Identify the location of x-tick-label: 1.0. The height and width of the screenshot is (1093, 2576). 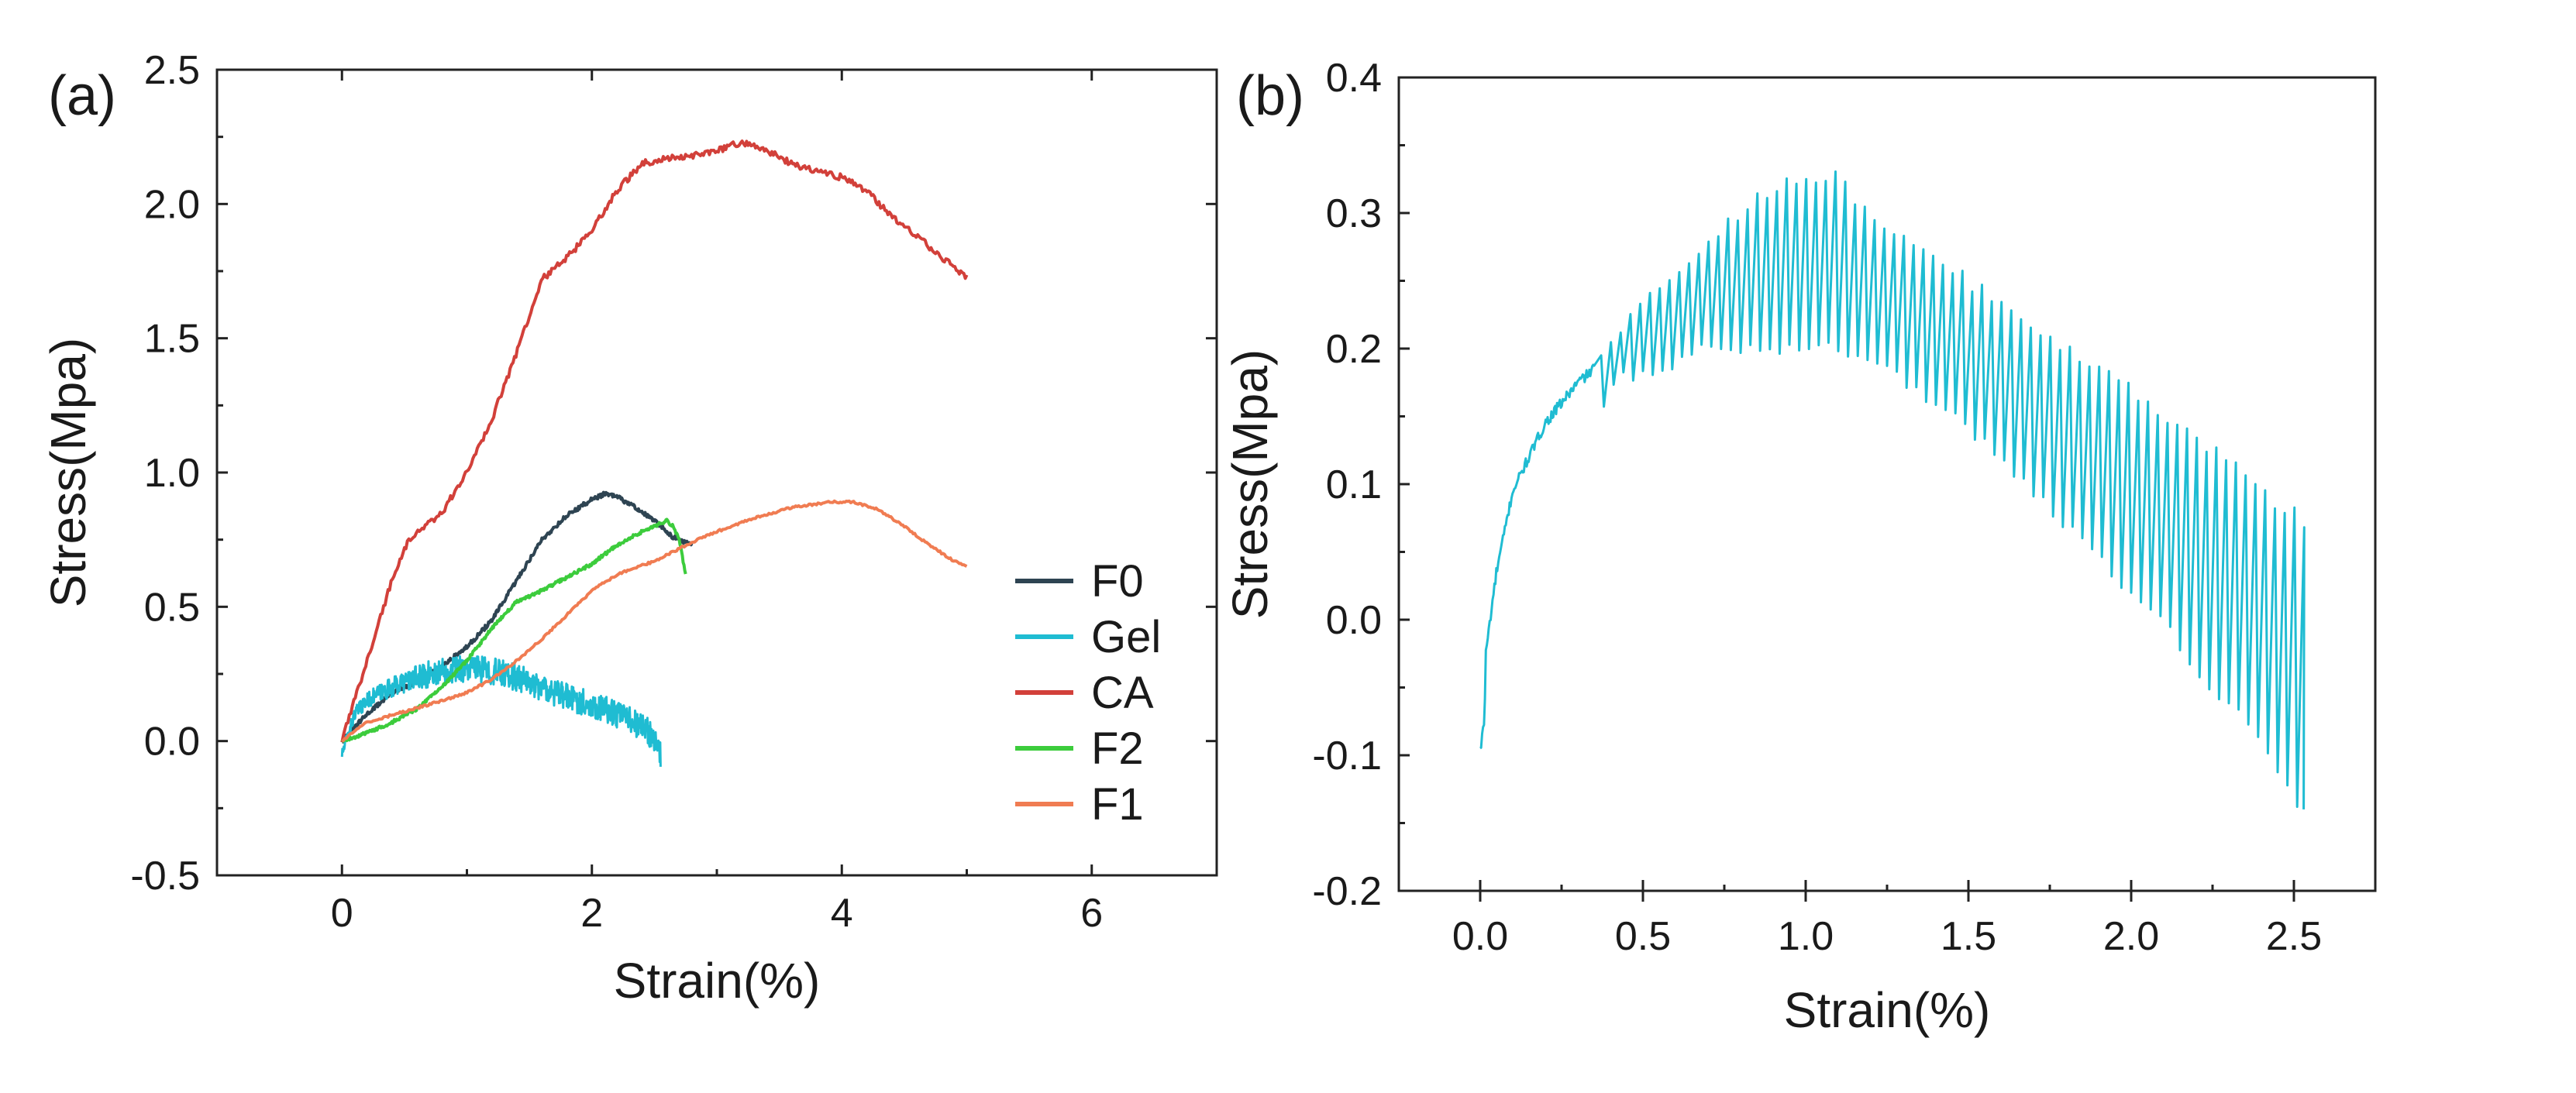
(1806, 936).